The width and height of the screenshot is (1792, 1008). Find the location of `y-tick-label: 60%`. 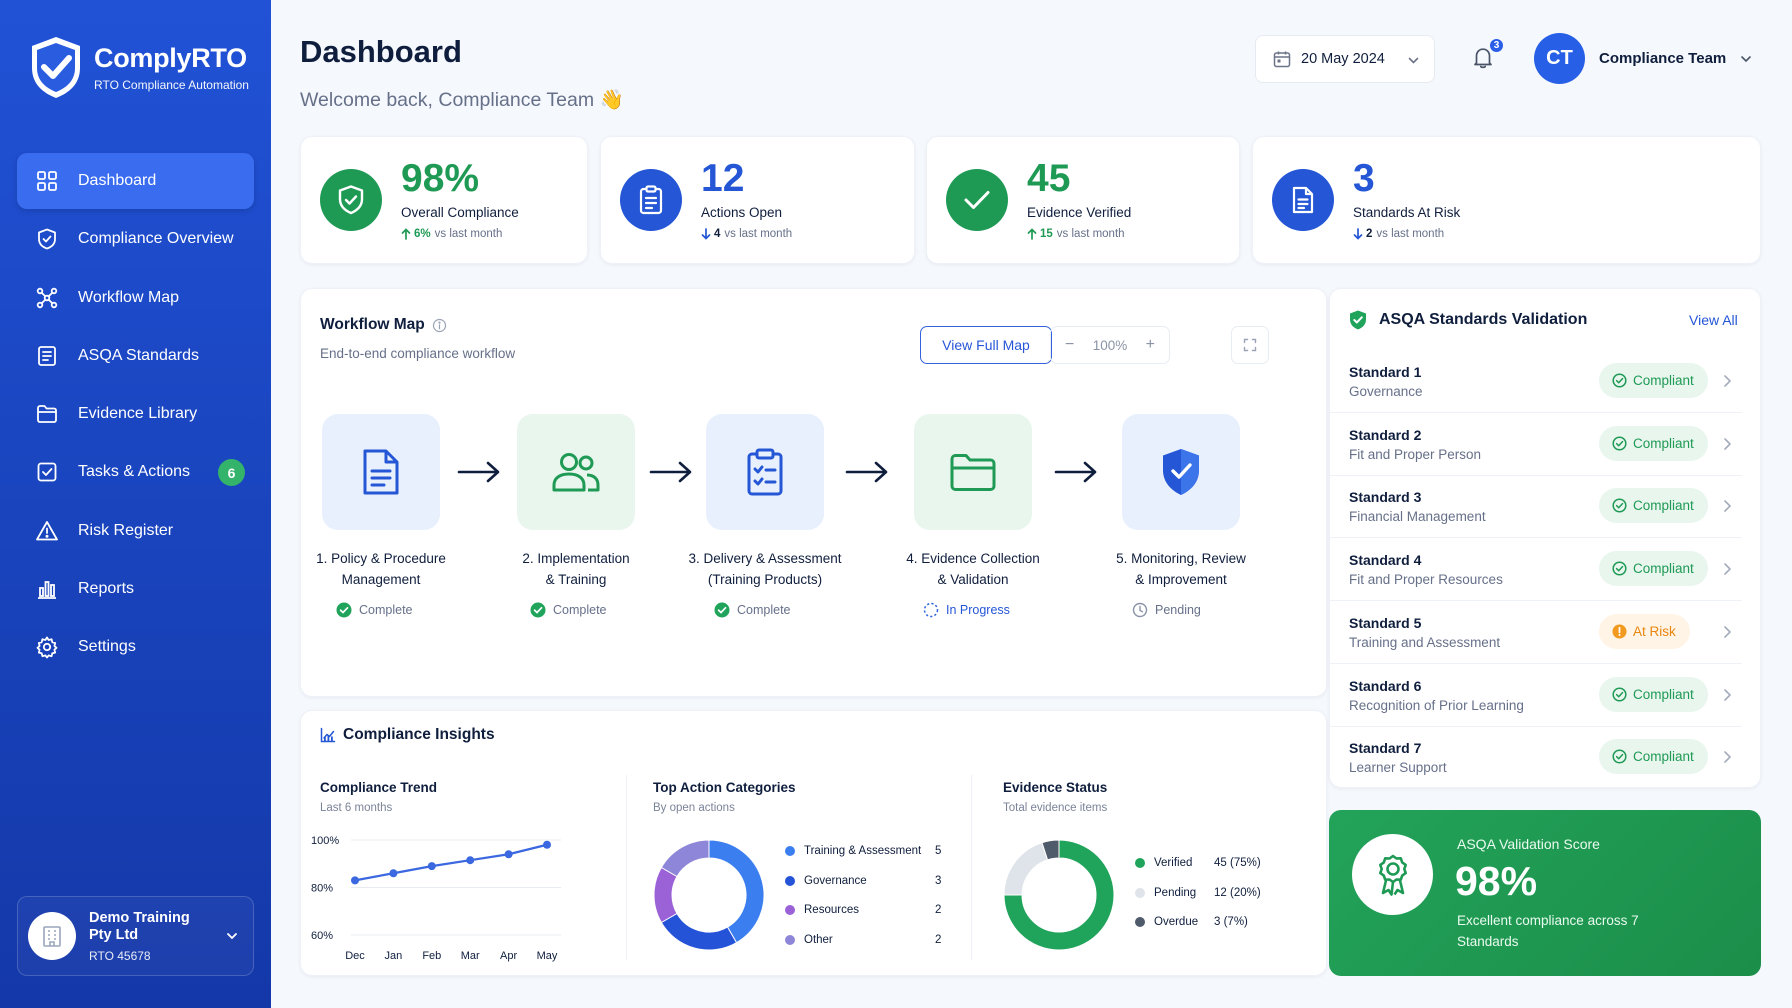

y-tick-label: 60% is located at coordinates (322, 936).